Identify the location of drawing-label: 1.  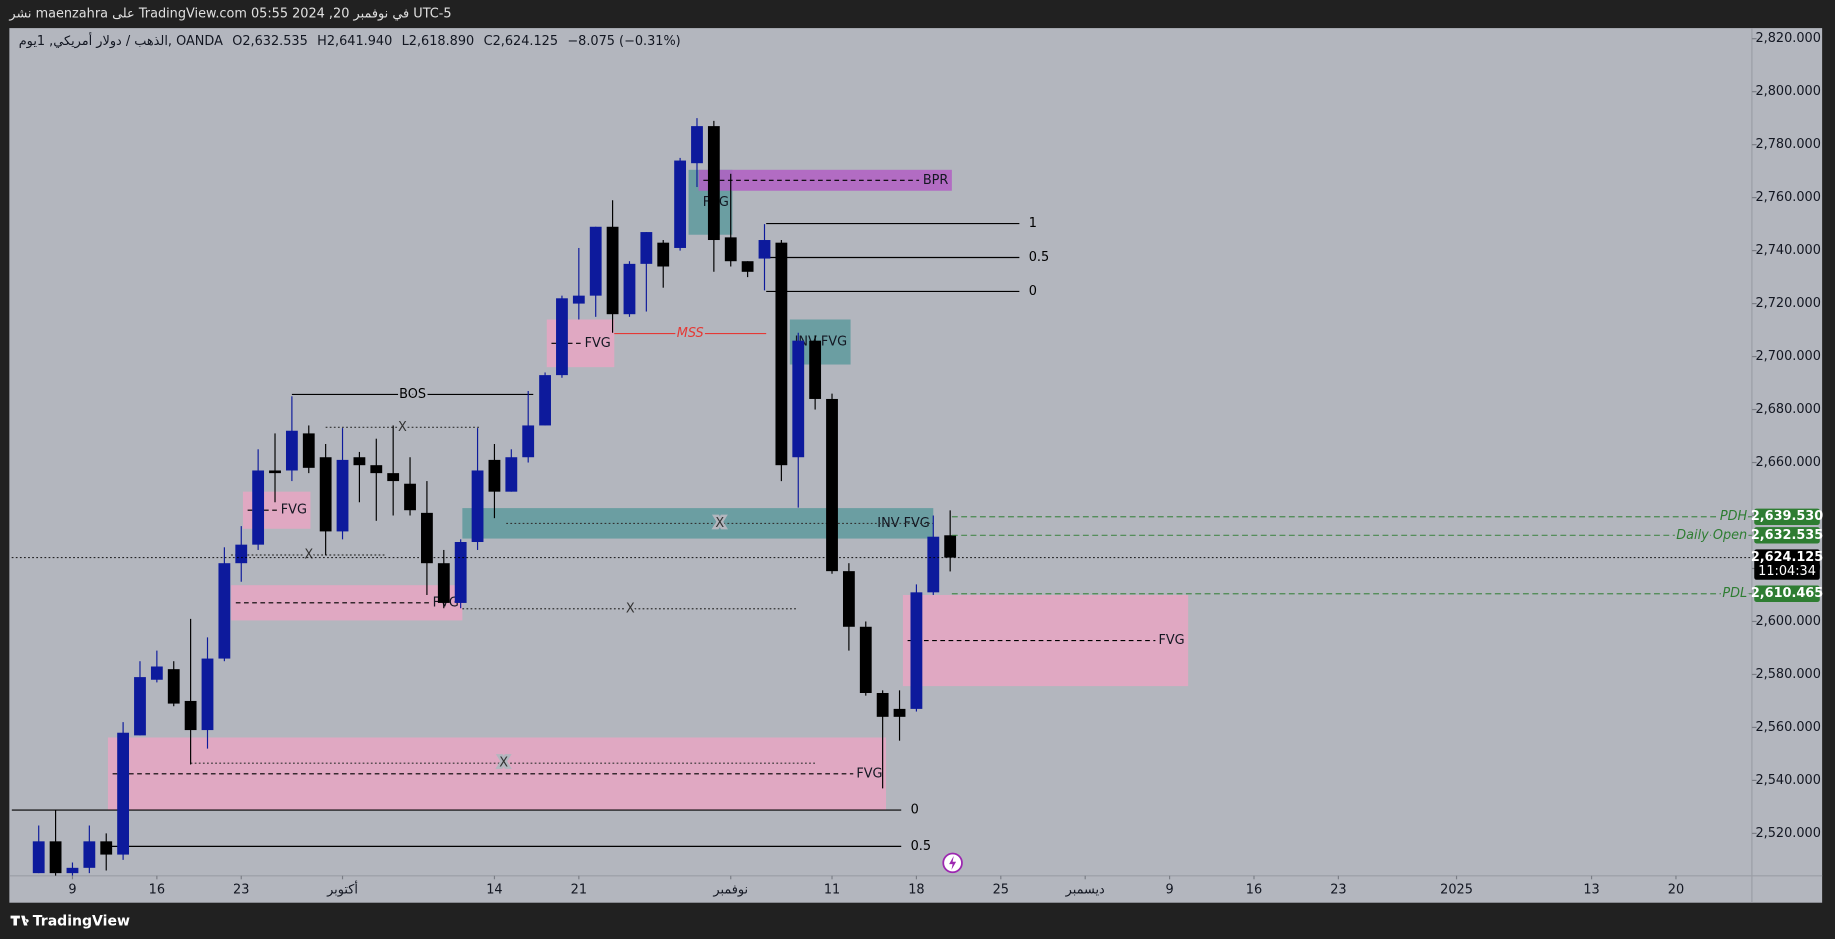
(1033, 223).